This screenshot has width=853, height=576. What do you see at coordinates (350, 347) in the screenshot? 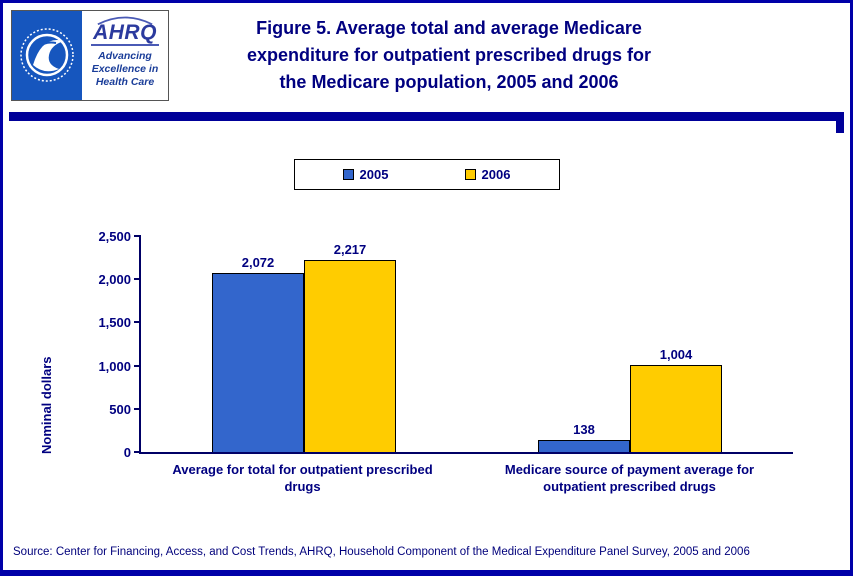
I see `bar-2006: 2,217` at bounding box center [350, 347].